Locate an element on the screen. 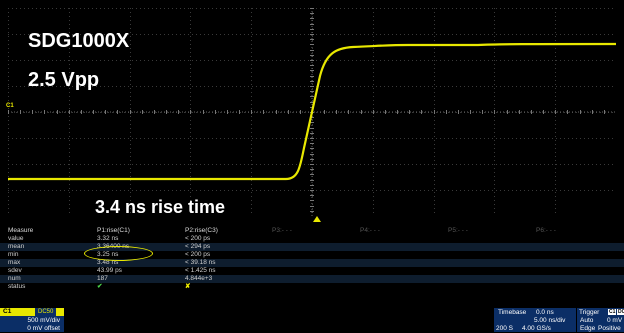 Image resolution: width=624 pixels, height=333 pixels. p1-value: 187 is located at coordinates (102, 278).